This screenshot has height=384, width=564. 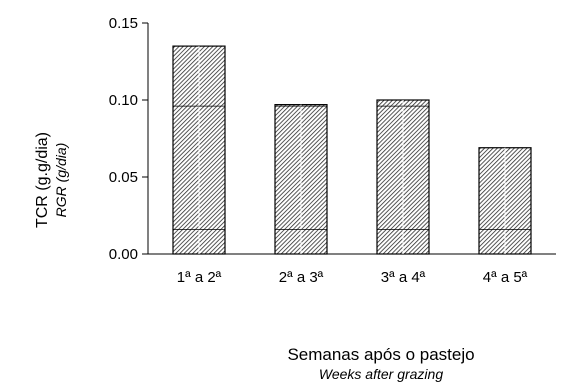 What do you see at coordinates (352, 277) in the screenshot?
I see `x-tick-labels: 1ª a 2ª 2ª a 3ª 3ª a 4ª 4ª a 5ª` at bounding box center [352, 277].